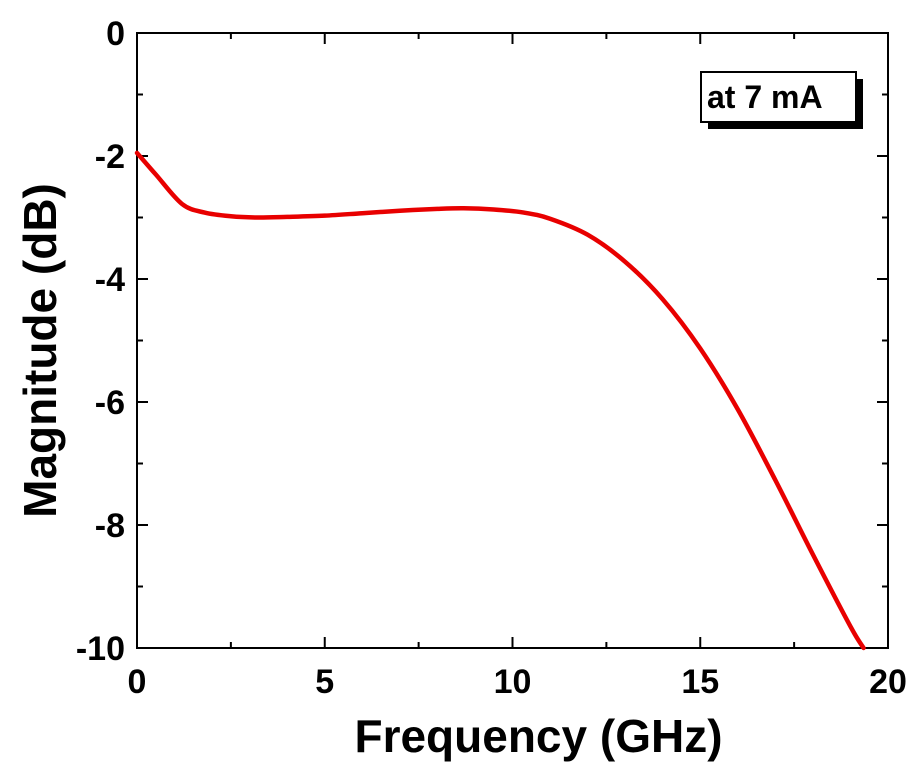 Image resolution: width=924 pixels, height=766 pixels. I want to click on annotation-box: at 7 mA, so click(781, 100).